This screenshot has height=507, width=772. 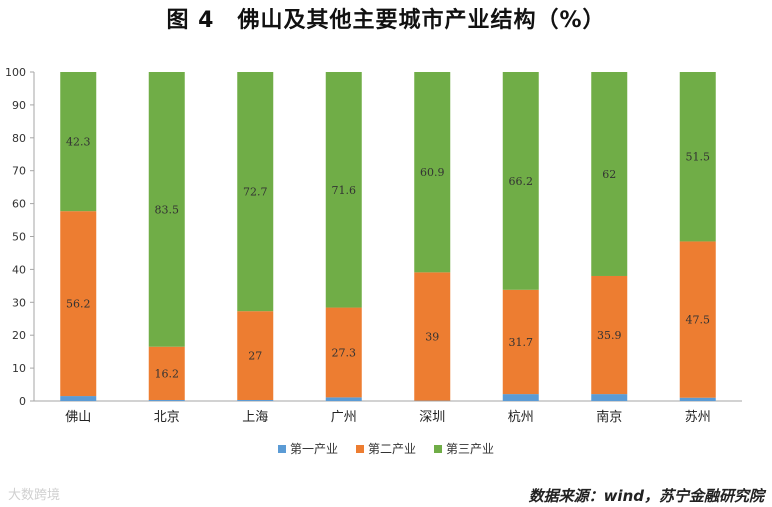 What do you see at coordinates (19, 105) in the screenshot?
I see `y-tick-label: 90` at bounding box center [19, 105].